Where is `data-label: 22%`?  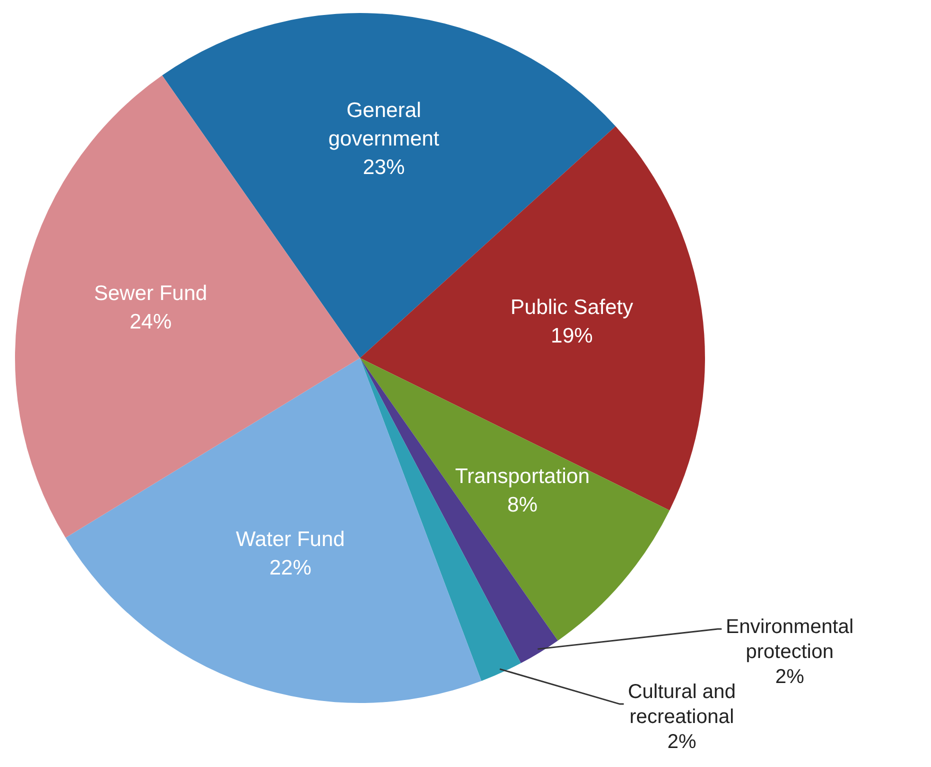
data-label: 22% is located at coordinates (290, 568).